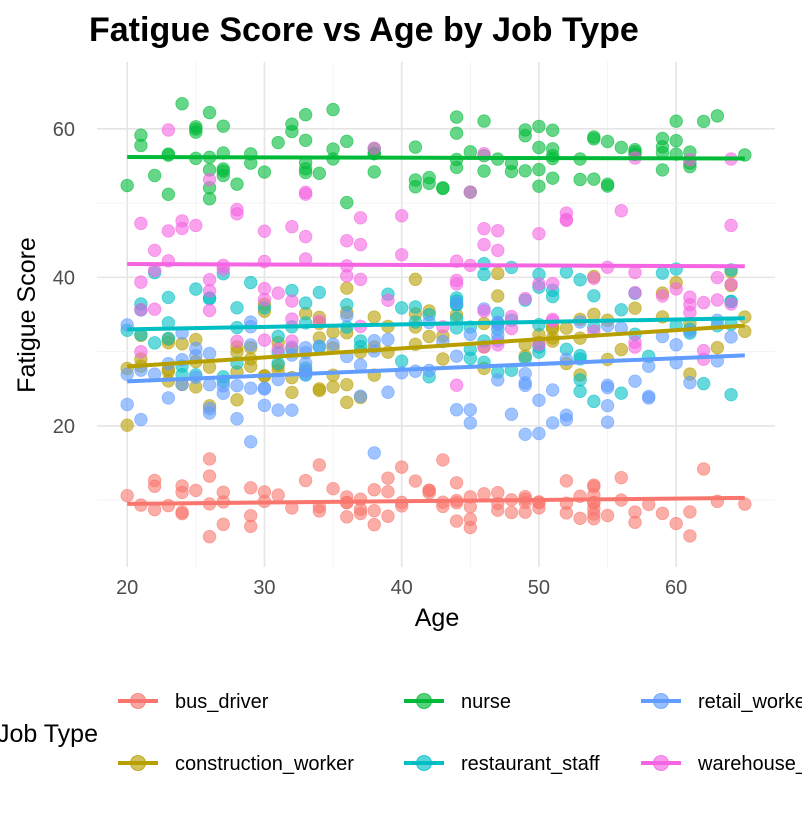 This screenshot has height=814, width=802. Describe the element at coordinates (750, 702) in the screenshot. I see `legend-label: retail_worker` at that location.